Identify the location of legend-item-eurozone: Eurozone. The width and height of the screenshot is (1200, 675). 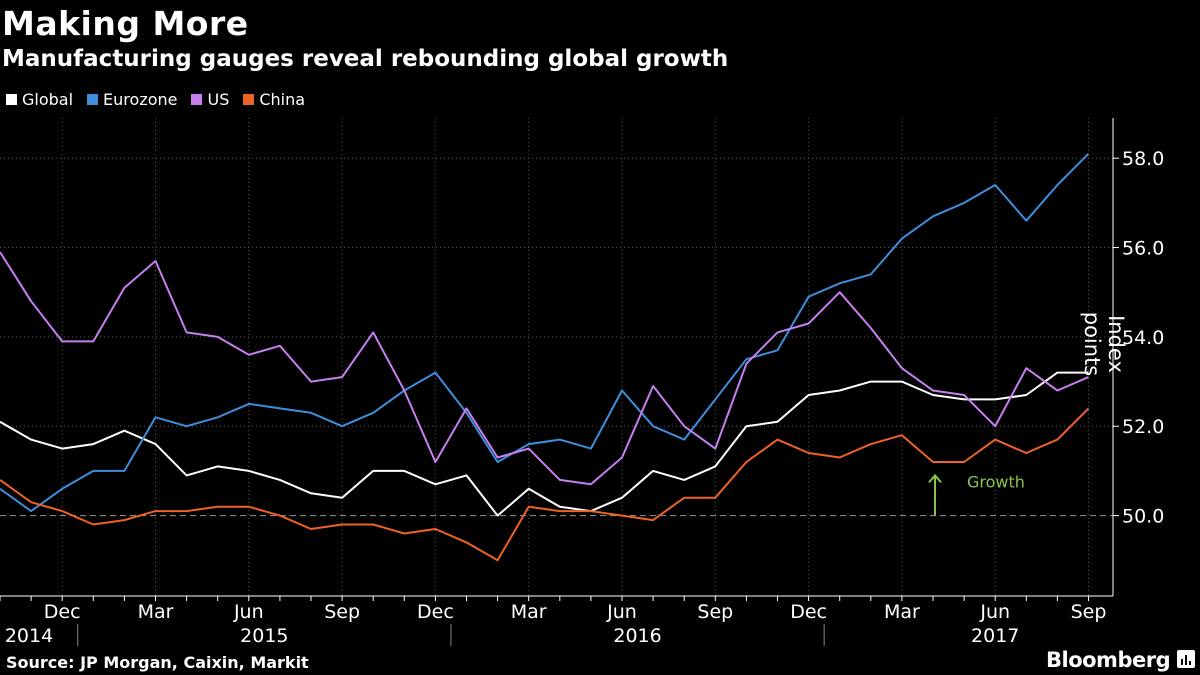
(132, 99).